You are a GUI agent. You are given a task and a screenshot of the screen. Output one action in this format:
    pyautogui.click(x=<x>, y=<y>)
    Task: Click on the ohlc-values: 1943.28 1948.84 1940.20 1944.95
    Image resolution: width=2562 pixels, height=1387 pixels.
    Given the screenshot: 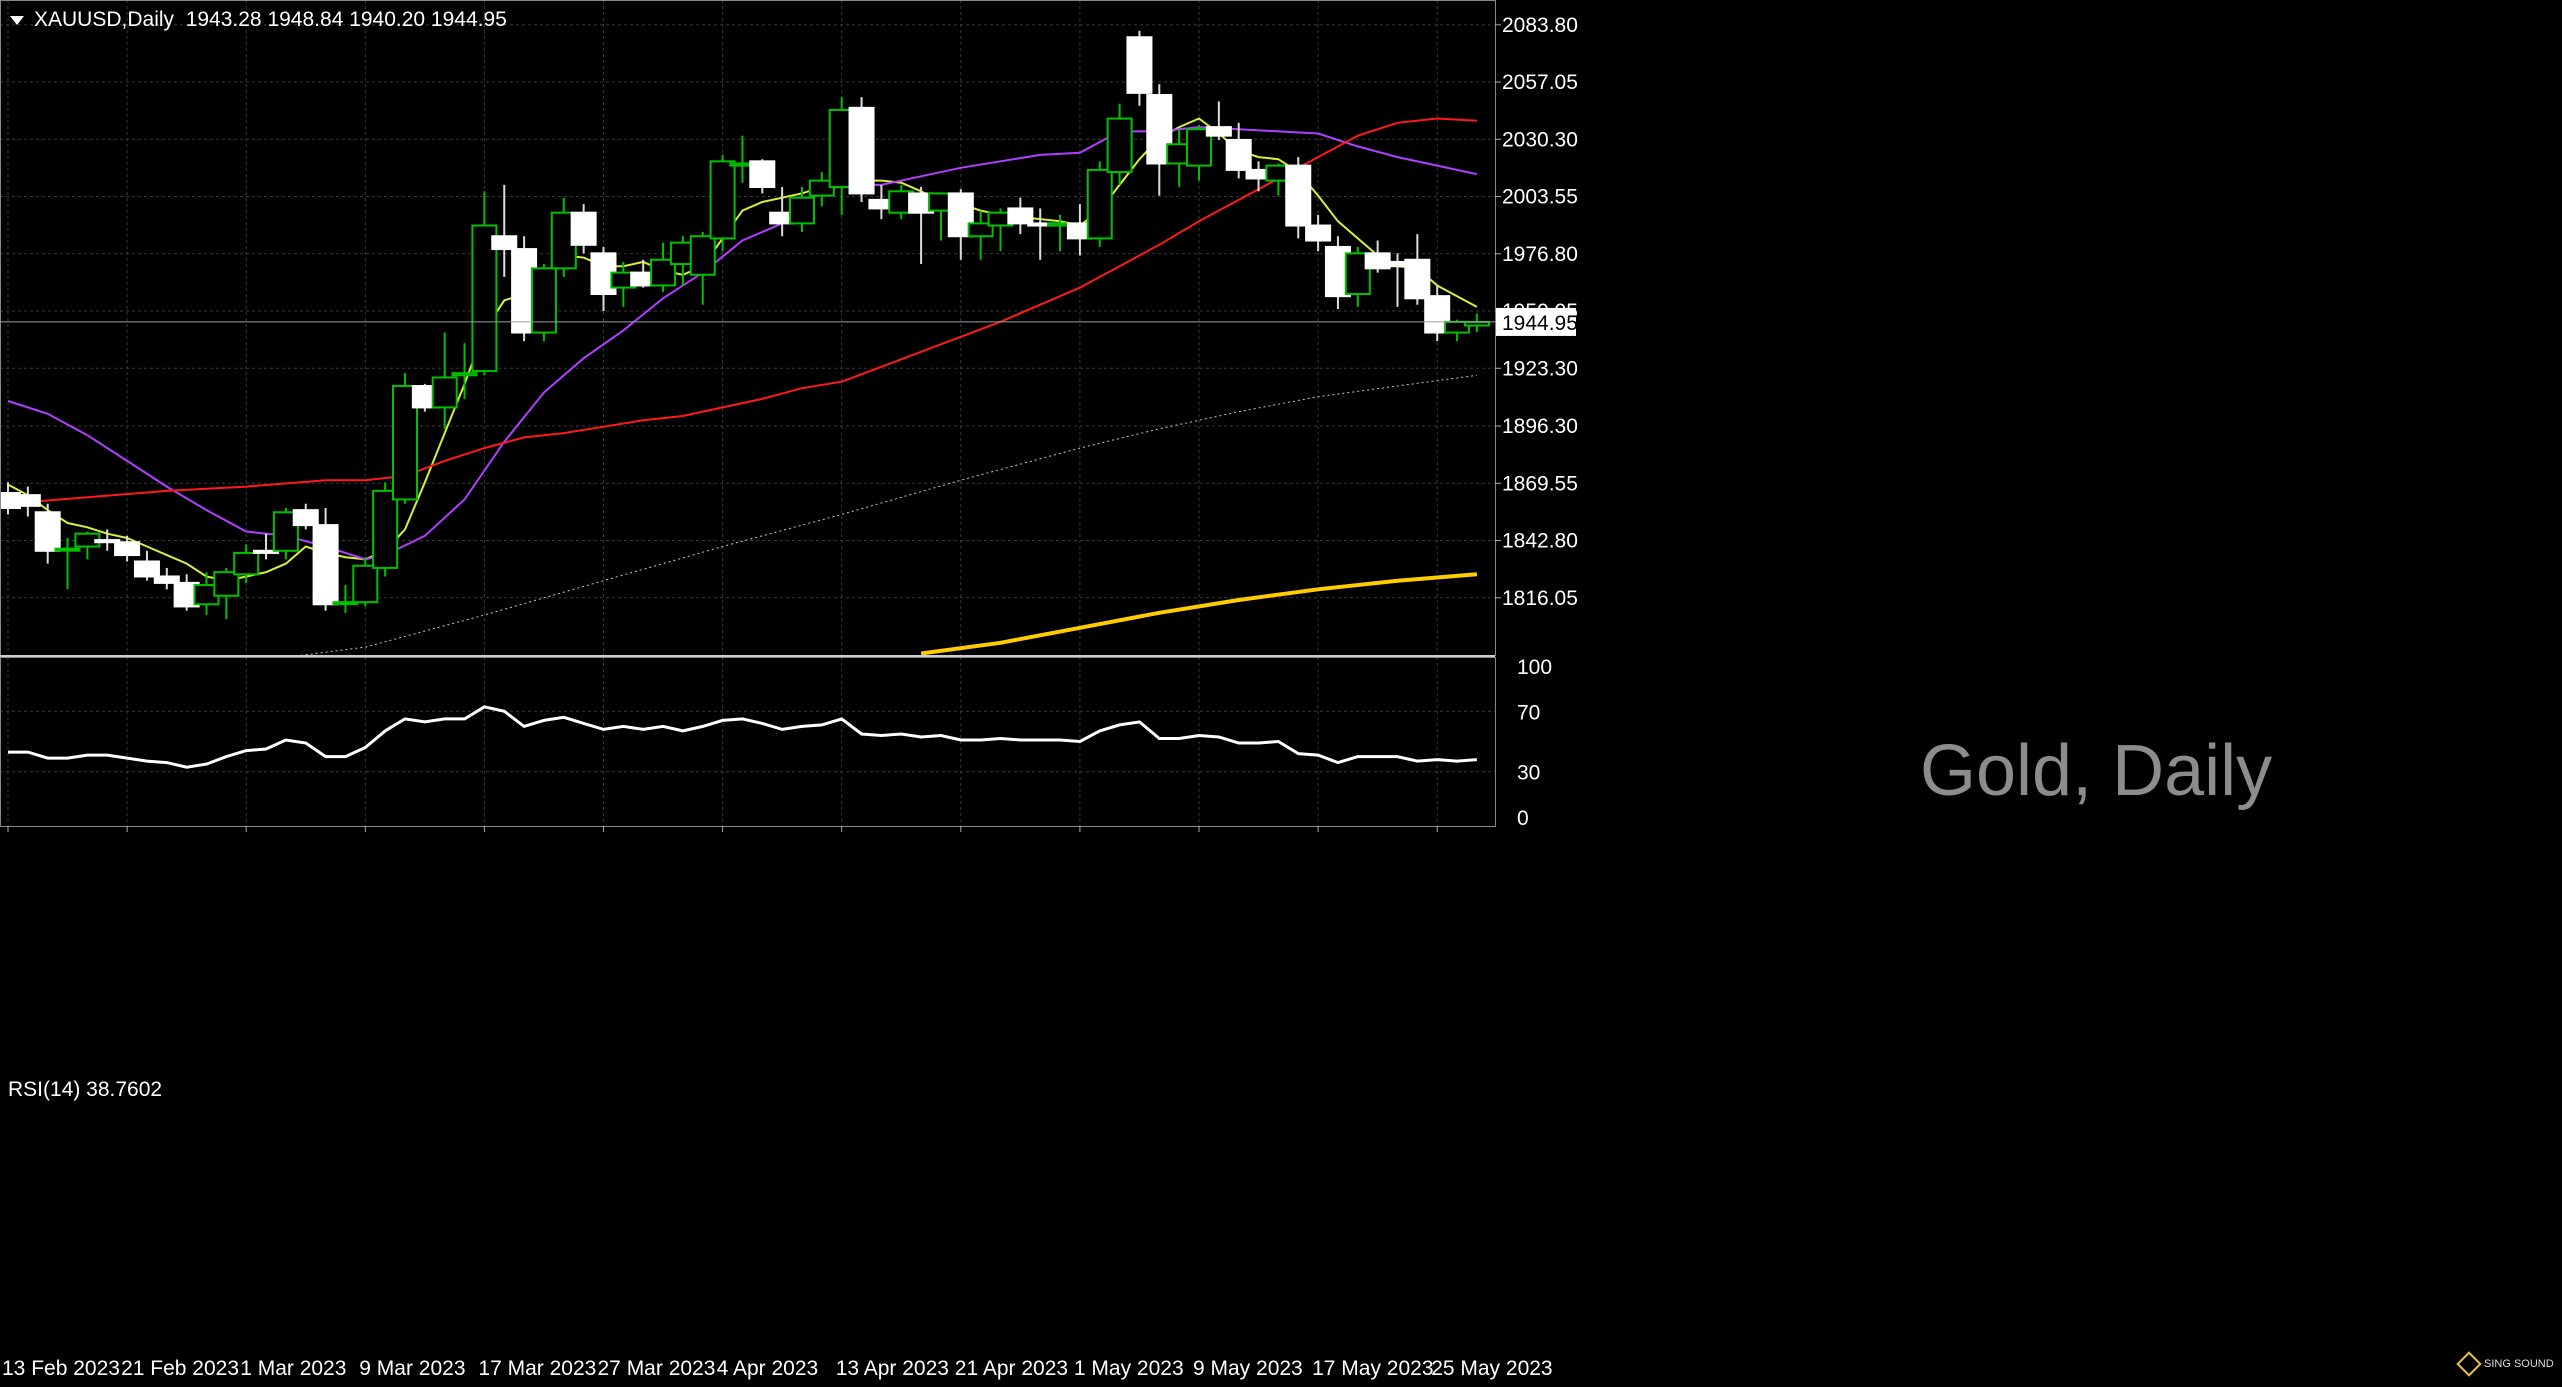 What is the action you would take?
    pyautogui.click(x=346, y=19)
    